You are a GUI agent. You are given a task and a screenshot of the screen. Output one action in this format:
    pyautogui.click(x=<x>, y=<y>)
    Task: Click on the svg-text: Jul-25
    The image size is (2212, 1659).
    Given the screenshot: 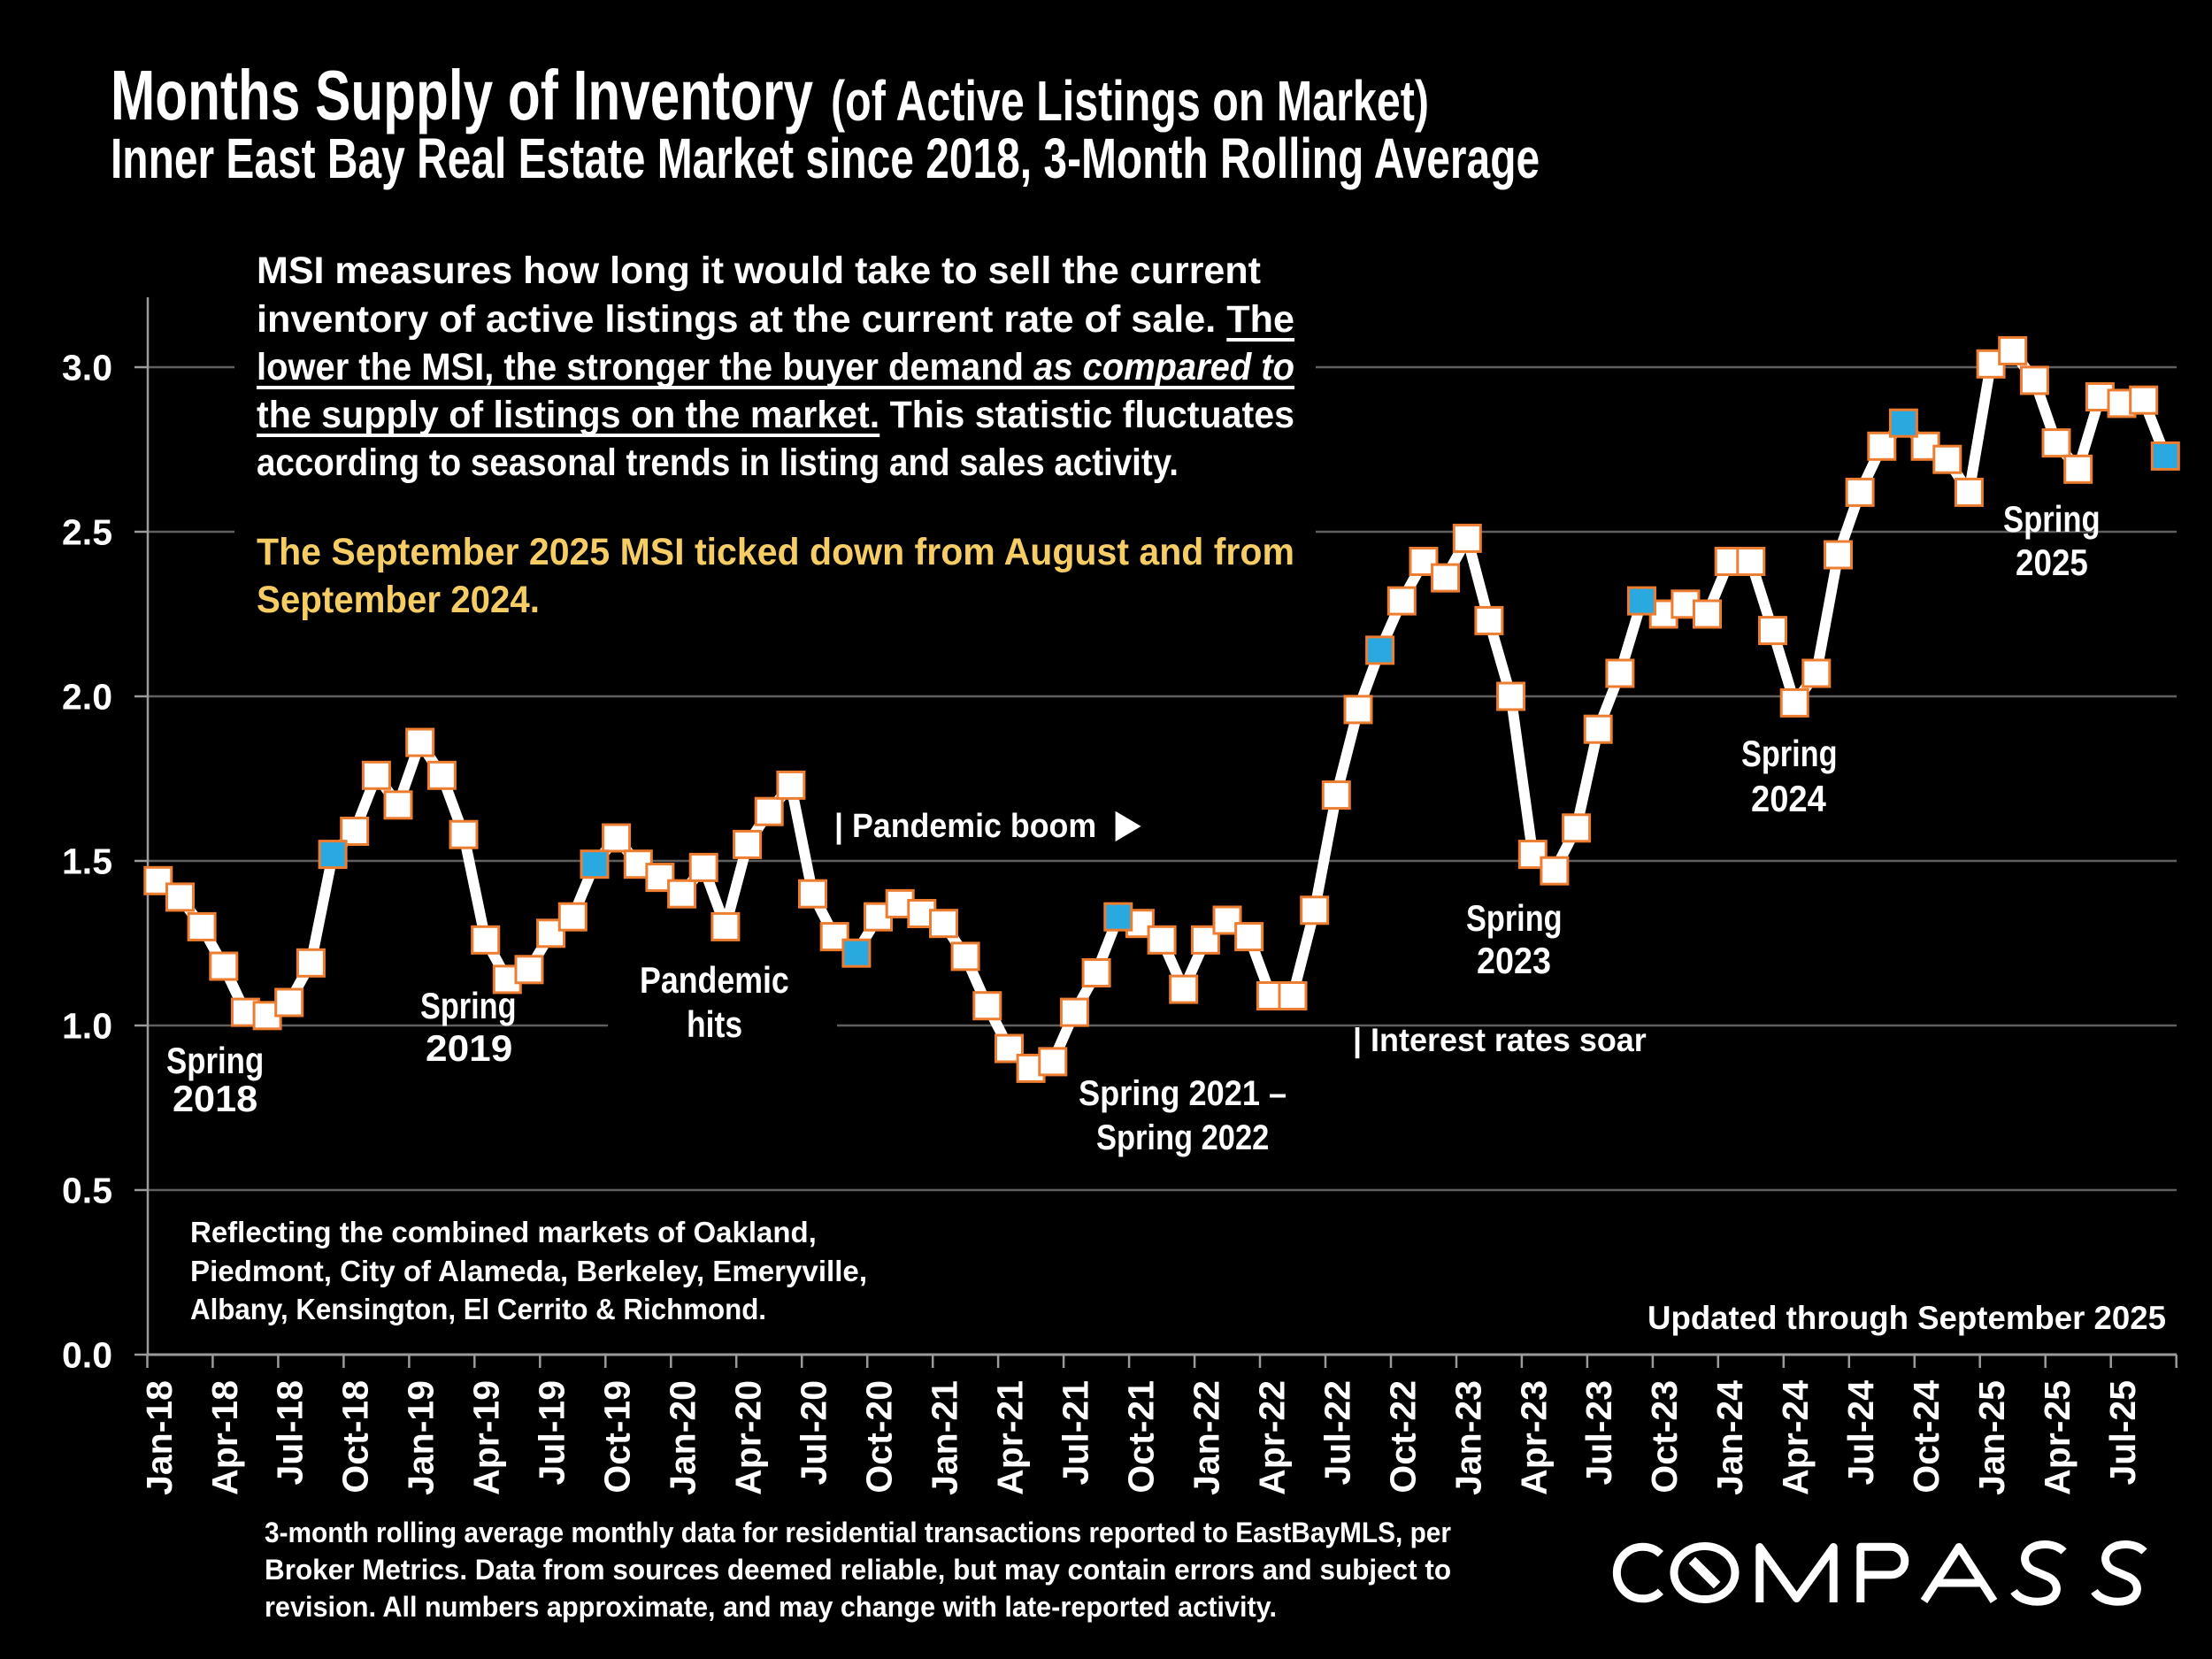 What is the action you would take?
    pyautogui.click(x=2123, y=1433)
    